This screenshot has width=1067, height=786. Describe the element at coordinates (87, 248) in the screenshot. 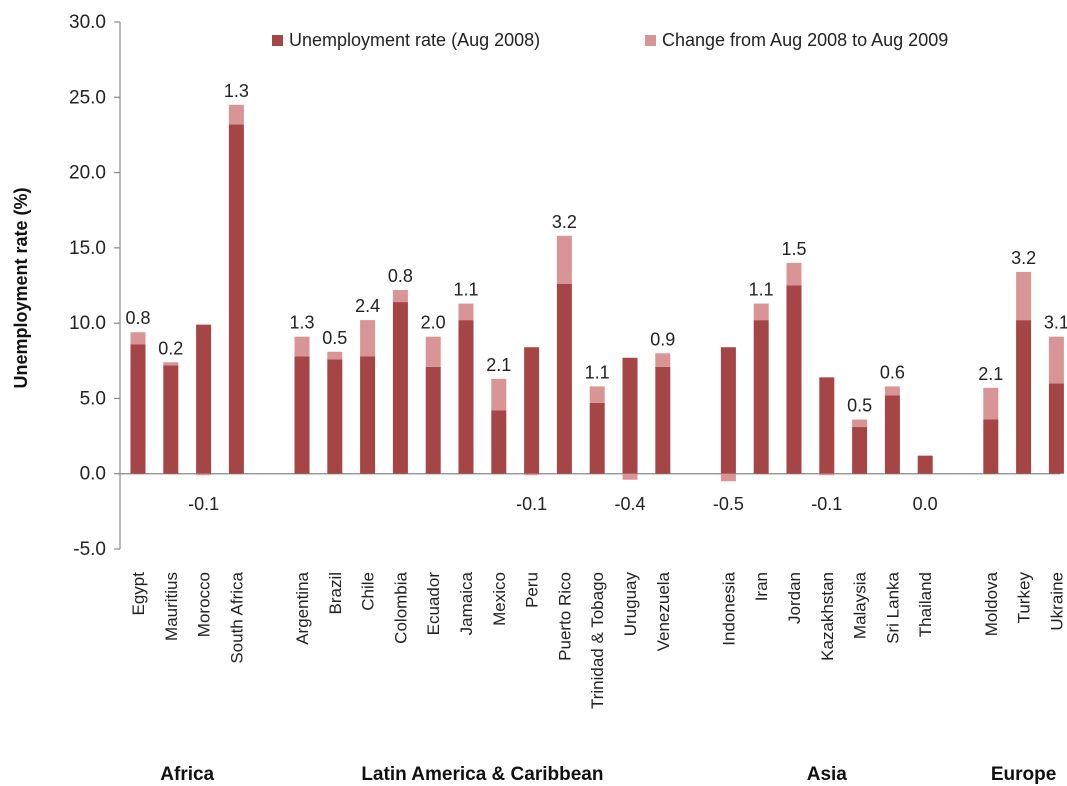

I see `y-tick-label: 15.0` at that location.